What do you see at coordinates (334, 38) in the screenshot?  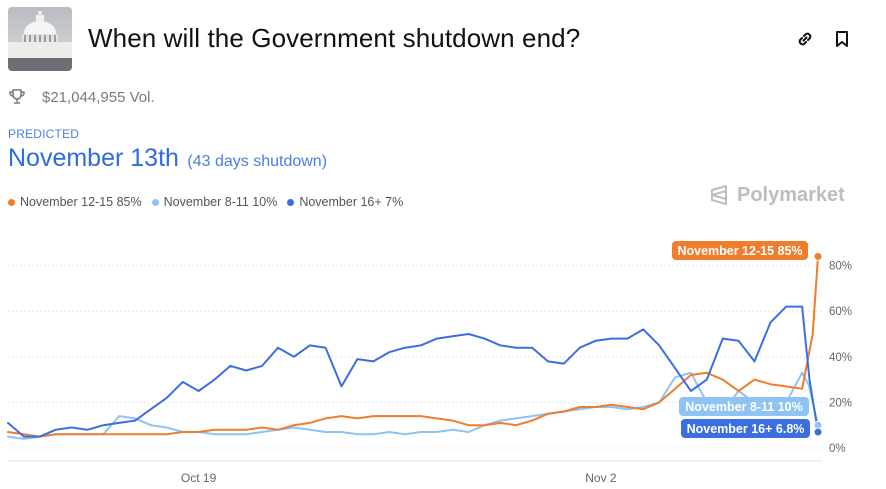 I see `page-title: When will the Government shutdown end?` at bounding box center [334, 38].